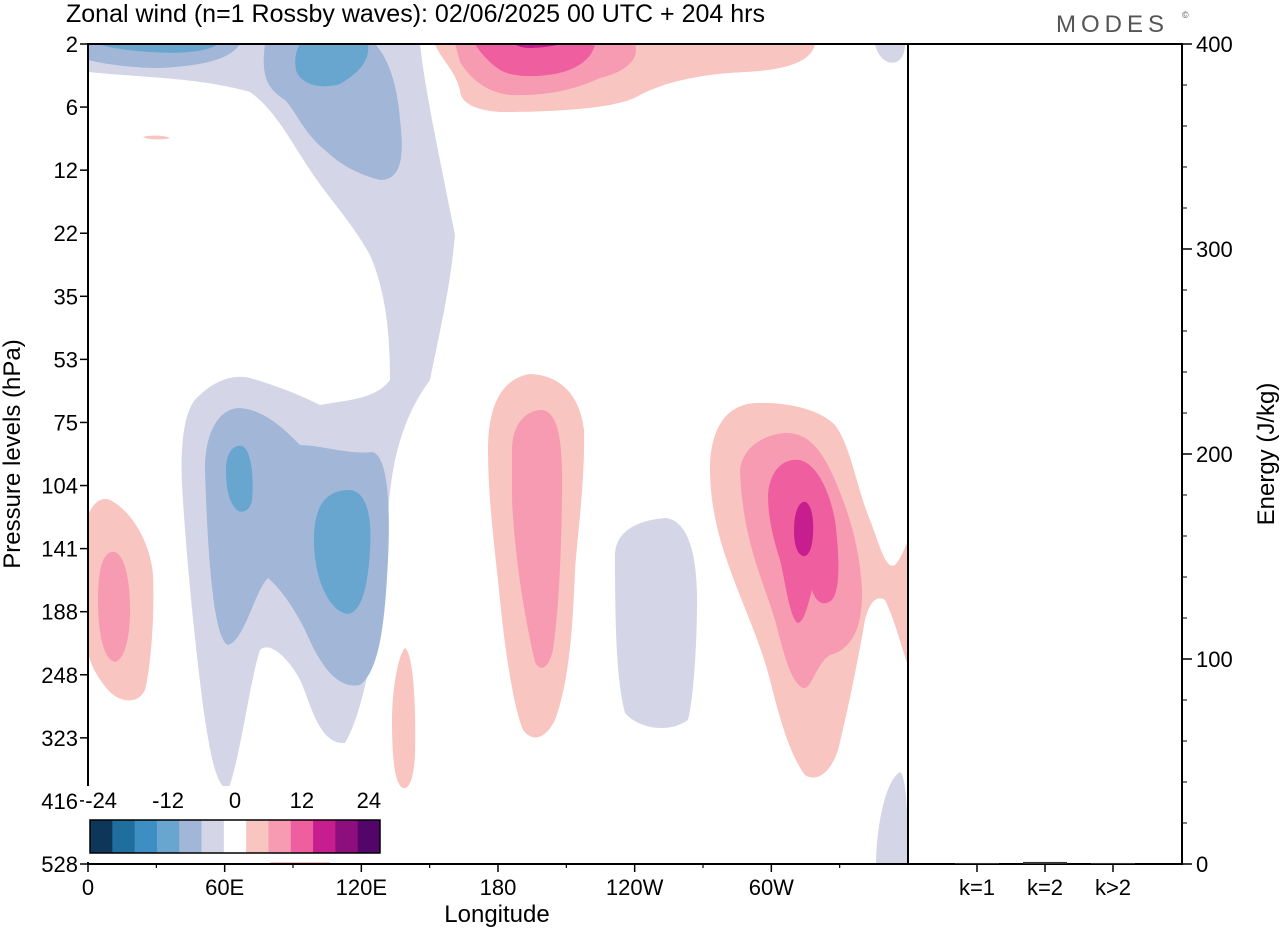 This screenshot has height=930, width=1280. I want to click on contour-neg-18-upper, so click(332, 65).